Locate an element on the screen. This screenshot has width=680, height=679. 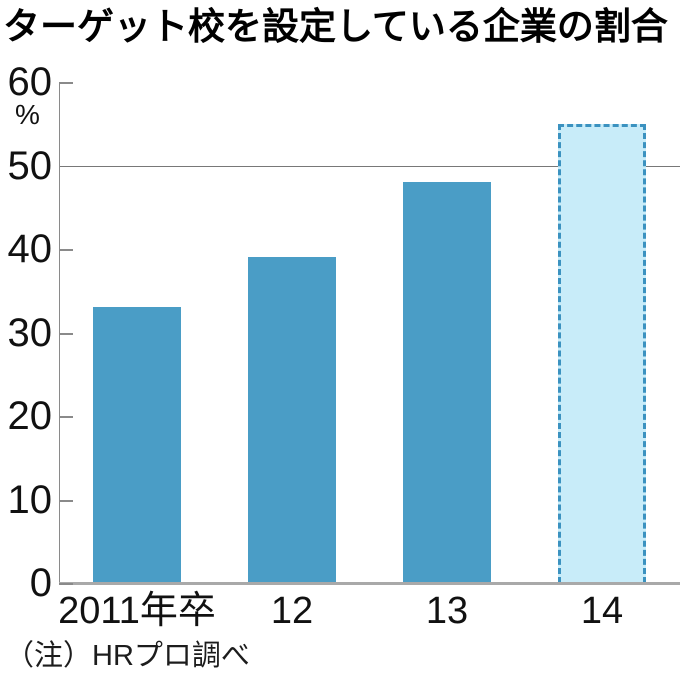
y-tick-label-40: 40 is located at coordinates (30, 249).